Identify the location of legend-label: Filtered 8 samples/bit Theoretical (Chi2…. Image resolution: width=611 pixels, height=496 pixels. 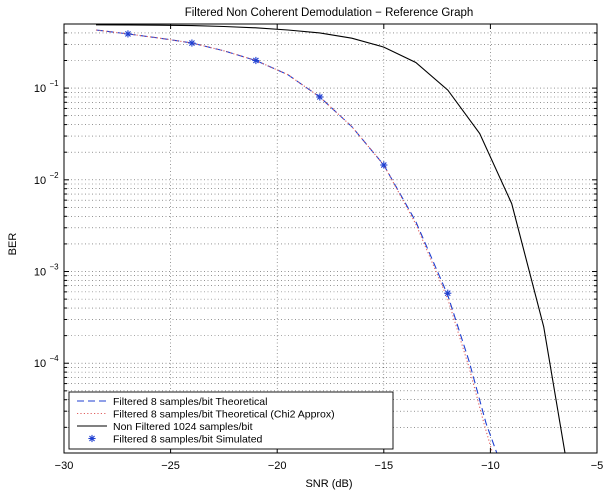
(224, 415).